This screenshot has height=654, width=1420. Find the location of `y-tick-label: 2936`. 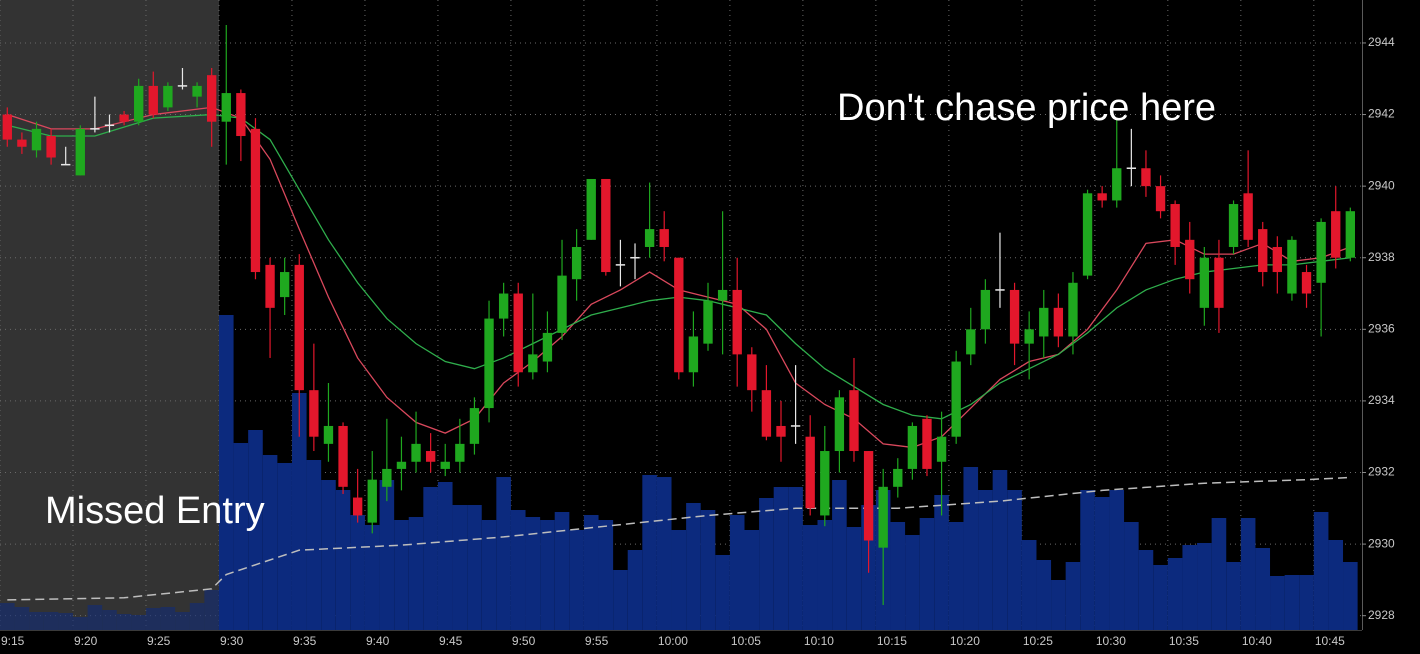

y-tick-label: 2936 is located at coordinates (1381, 328).